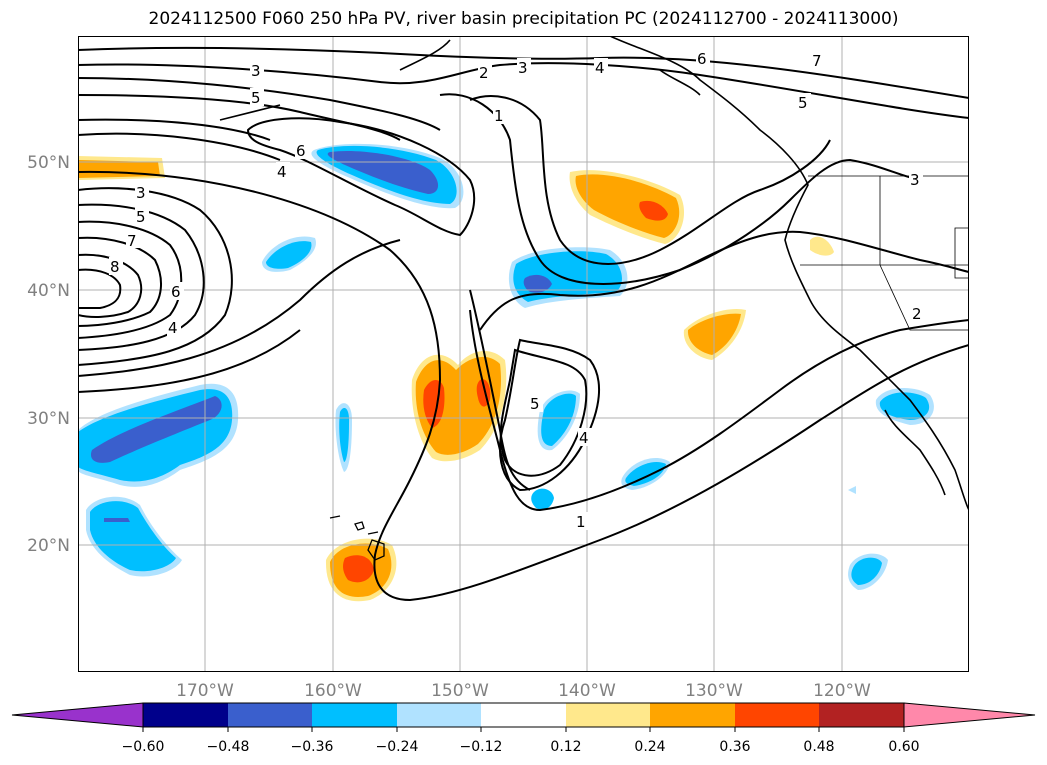  What do you see at coordinates (115, 267) in the screenshot?
I see `contour-label: 8` at bounding box center [115, 267].